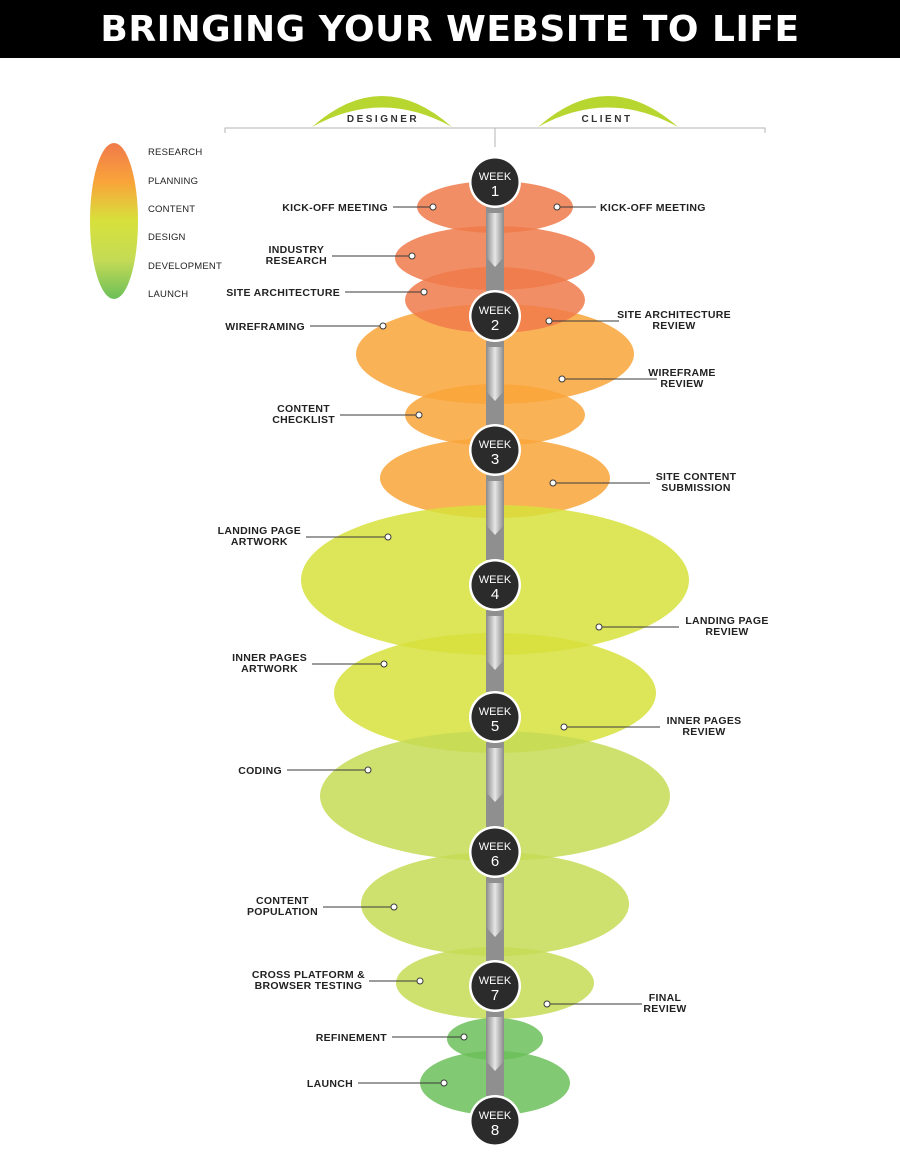 The width and height of the screenshot is (900, 1165). Describe the element at coordinates (282, 912) in the screenshot. I see `task-label-line: POPULATION` at that location.